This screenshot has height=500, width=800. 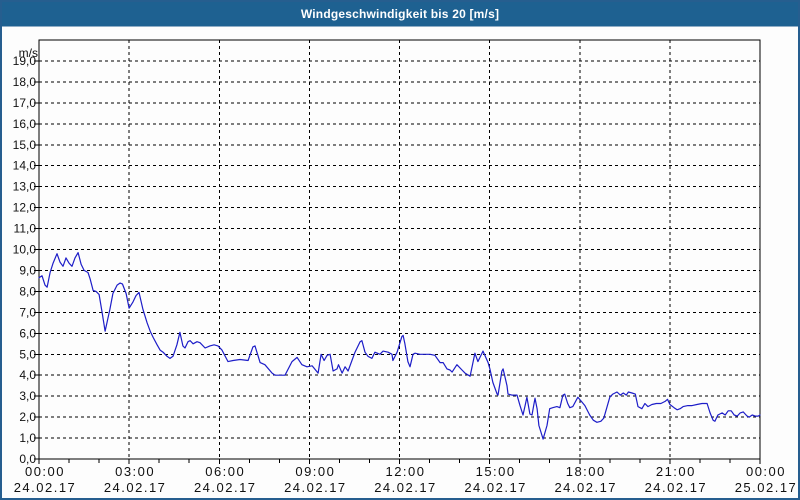 I want to click on y-tick-label: 16,0, so click(x=25, y=124).